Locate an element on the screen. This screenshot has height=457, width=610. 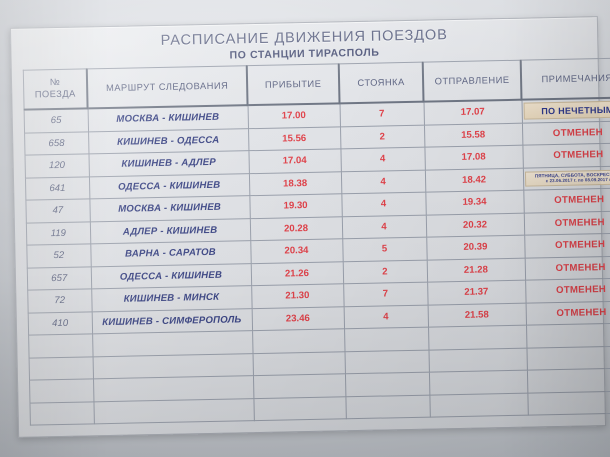
column-header-train-number: № ПОЕЗДА is located at coordinates (55, 89).